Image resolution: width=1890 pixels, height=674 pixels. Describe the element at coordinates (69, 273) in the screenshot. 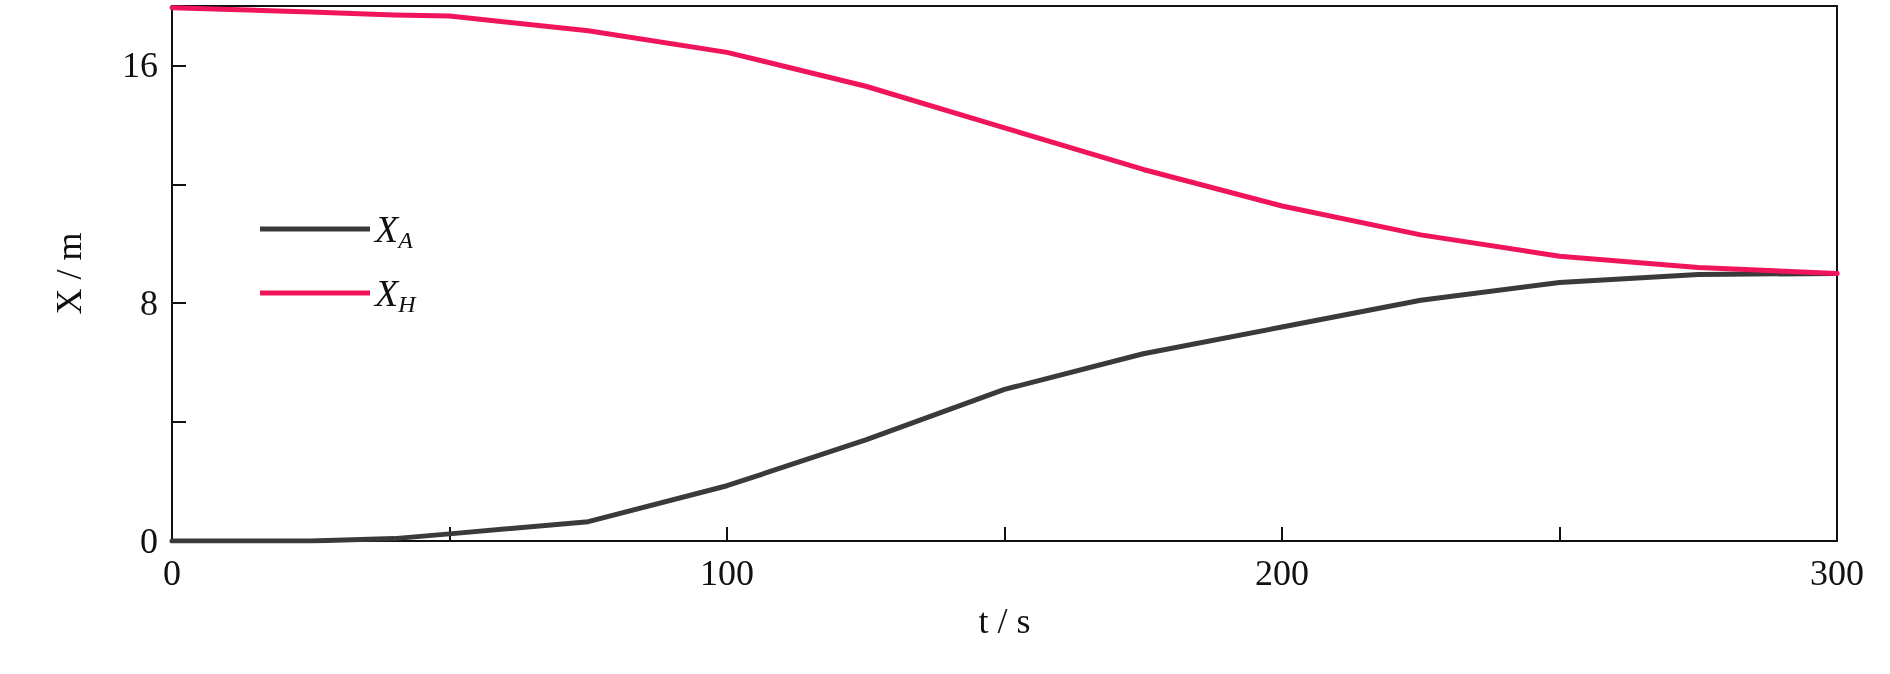

I see `y-axis-title: X / m` at that location.